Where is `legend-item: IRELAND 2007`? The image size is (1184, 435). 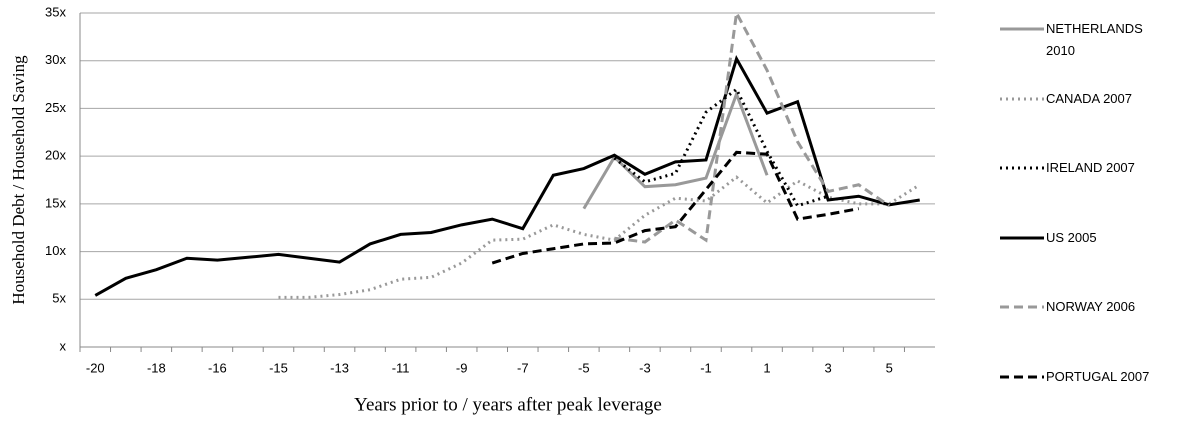
legend-item: IRELAND 2007 is located at coordinates (1088, 192).